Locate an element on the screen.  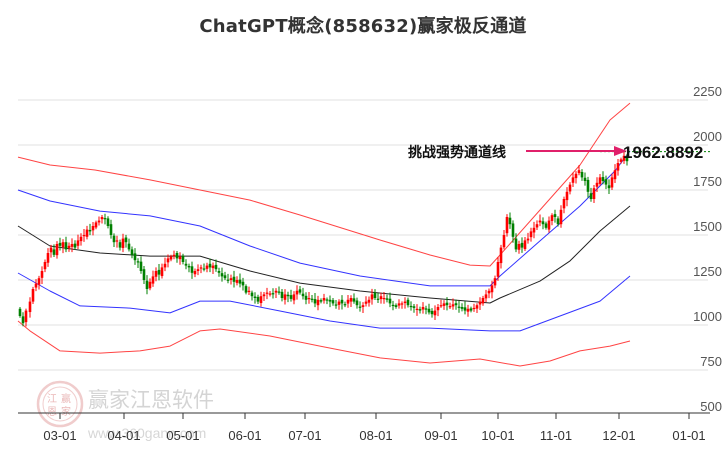
x-tick-label: 06-01 is located at coordinates (244, 435).